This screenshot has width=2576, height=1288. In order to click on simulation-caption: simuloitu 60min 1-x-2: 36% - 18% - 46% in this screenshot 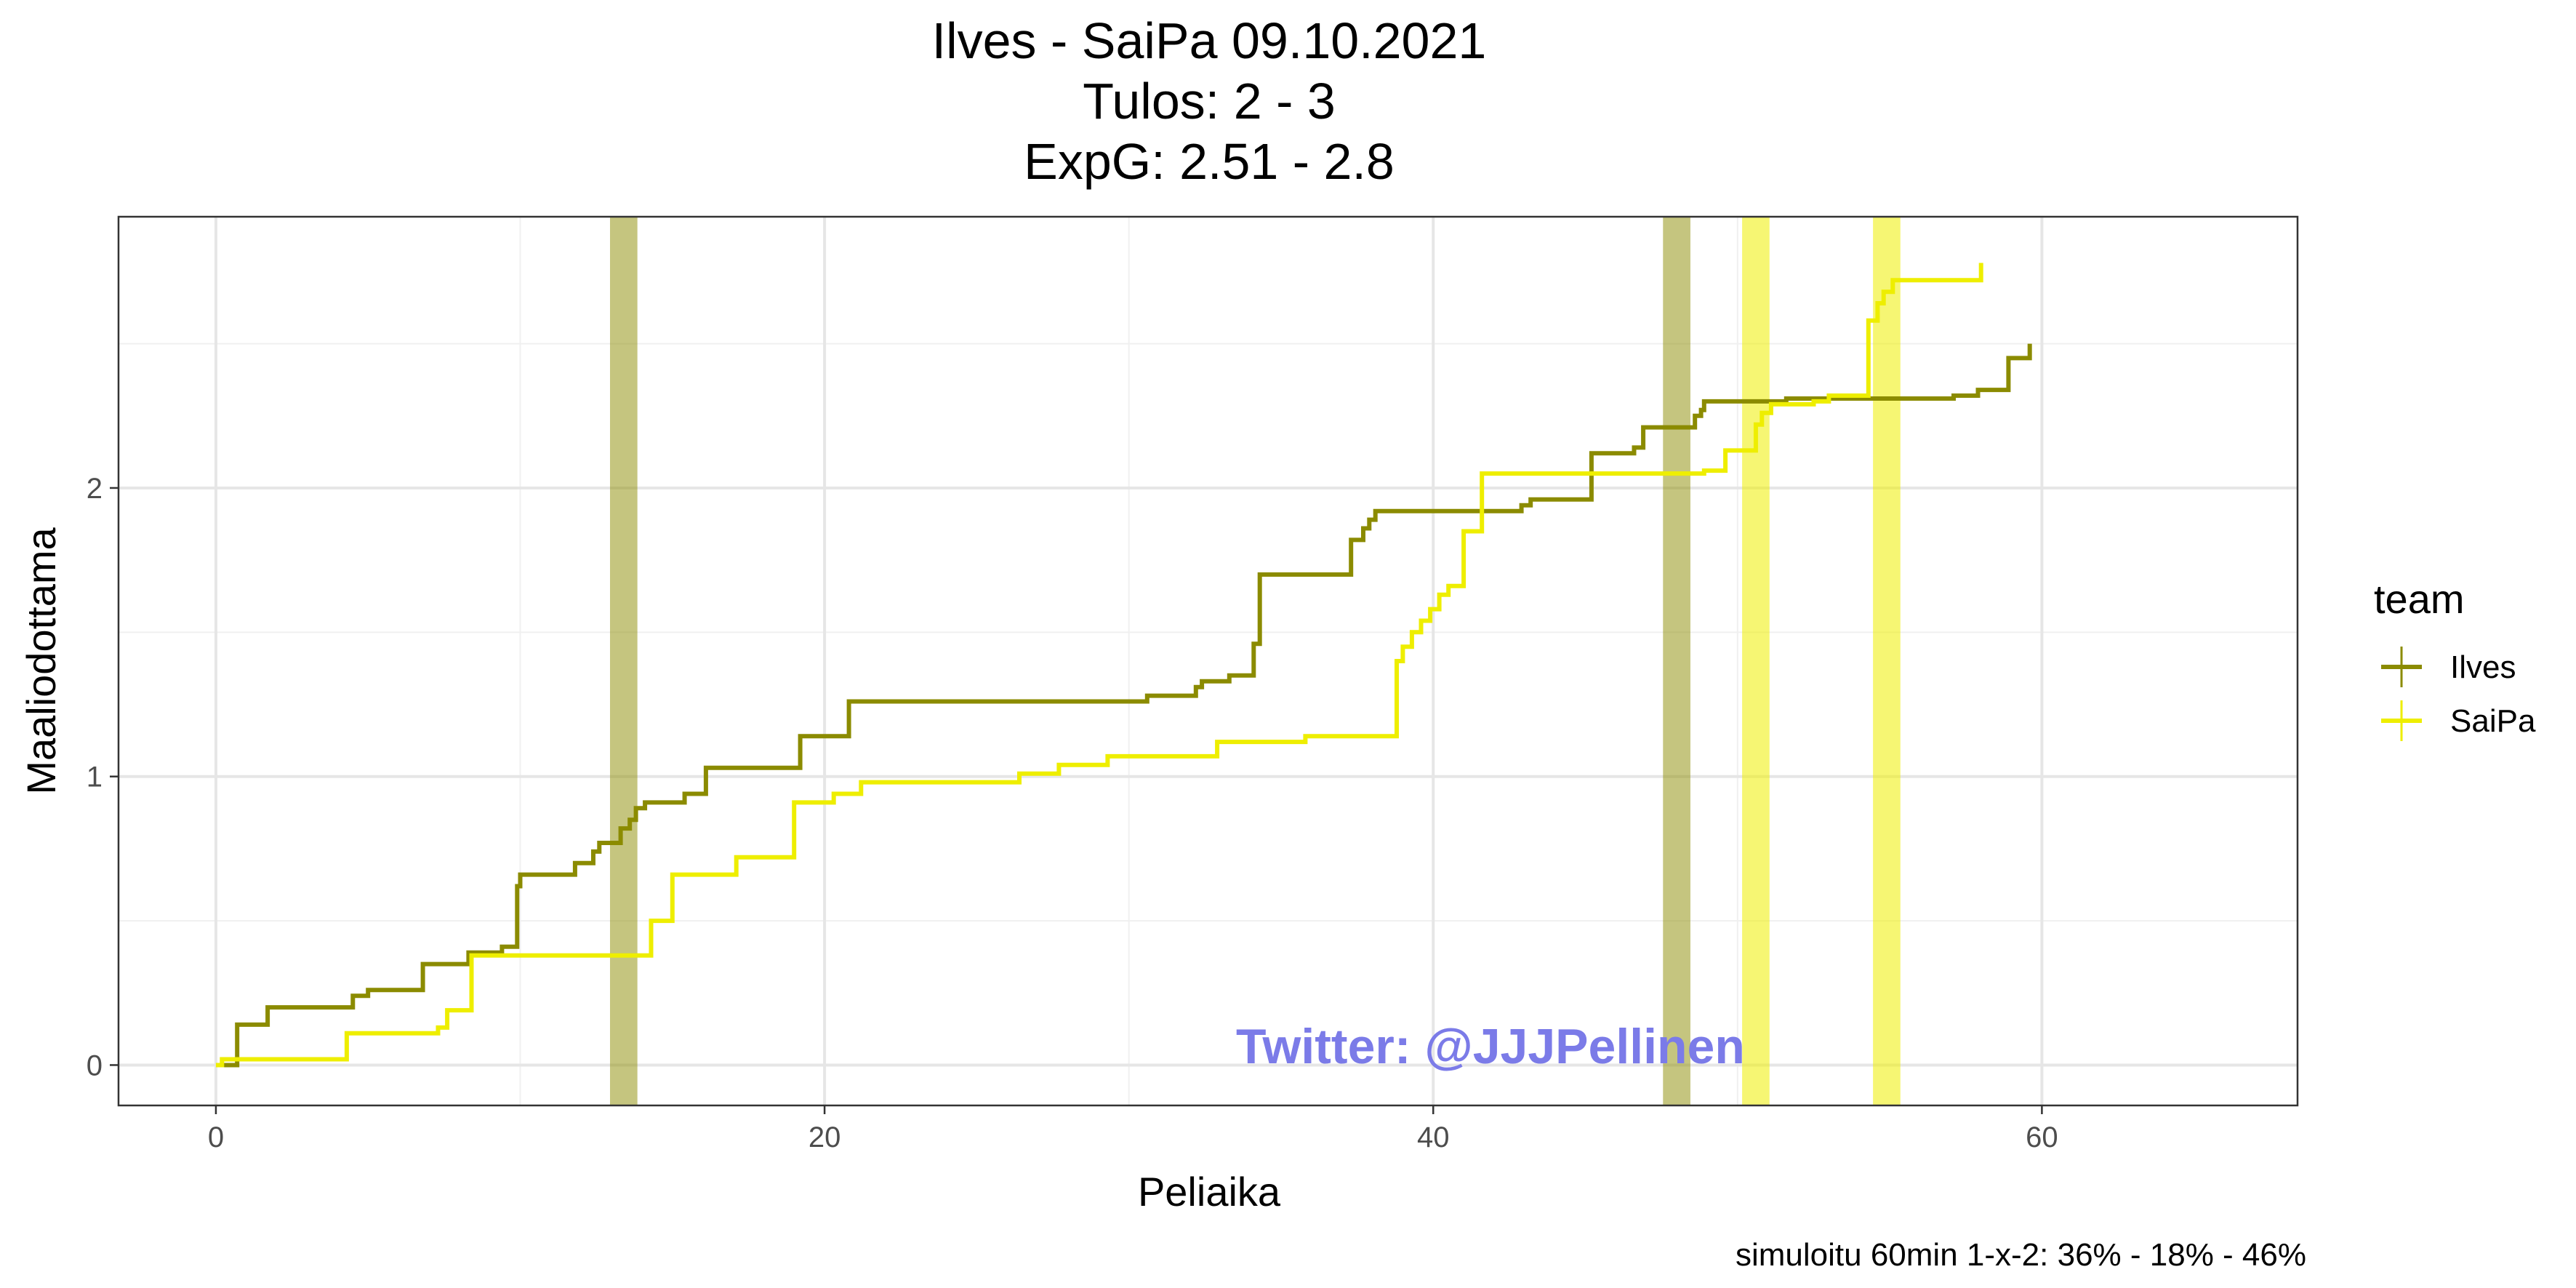, I will do `click(2021, 1255)`.